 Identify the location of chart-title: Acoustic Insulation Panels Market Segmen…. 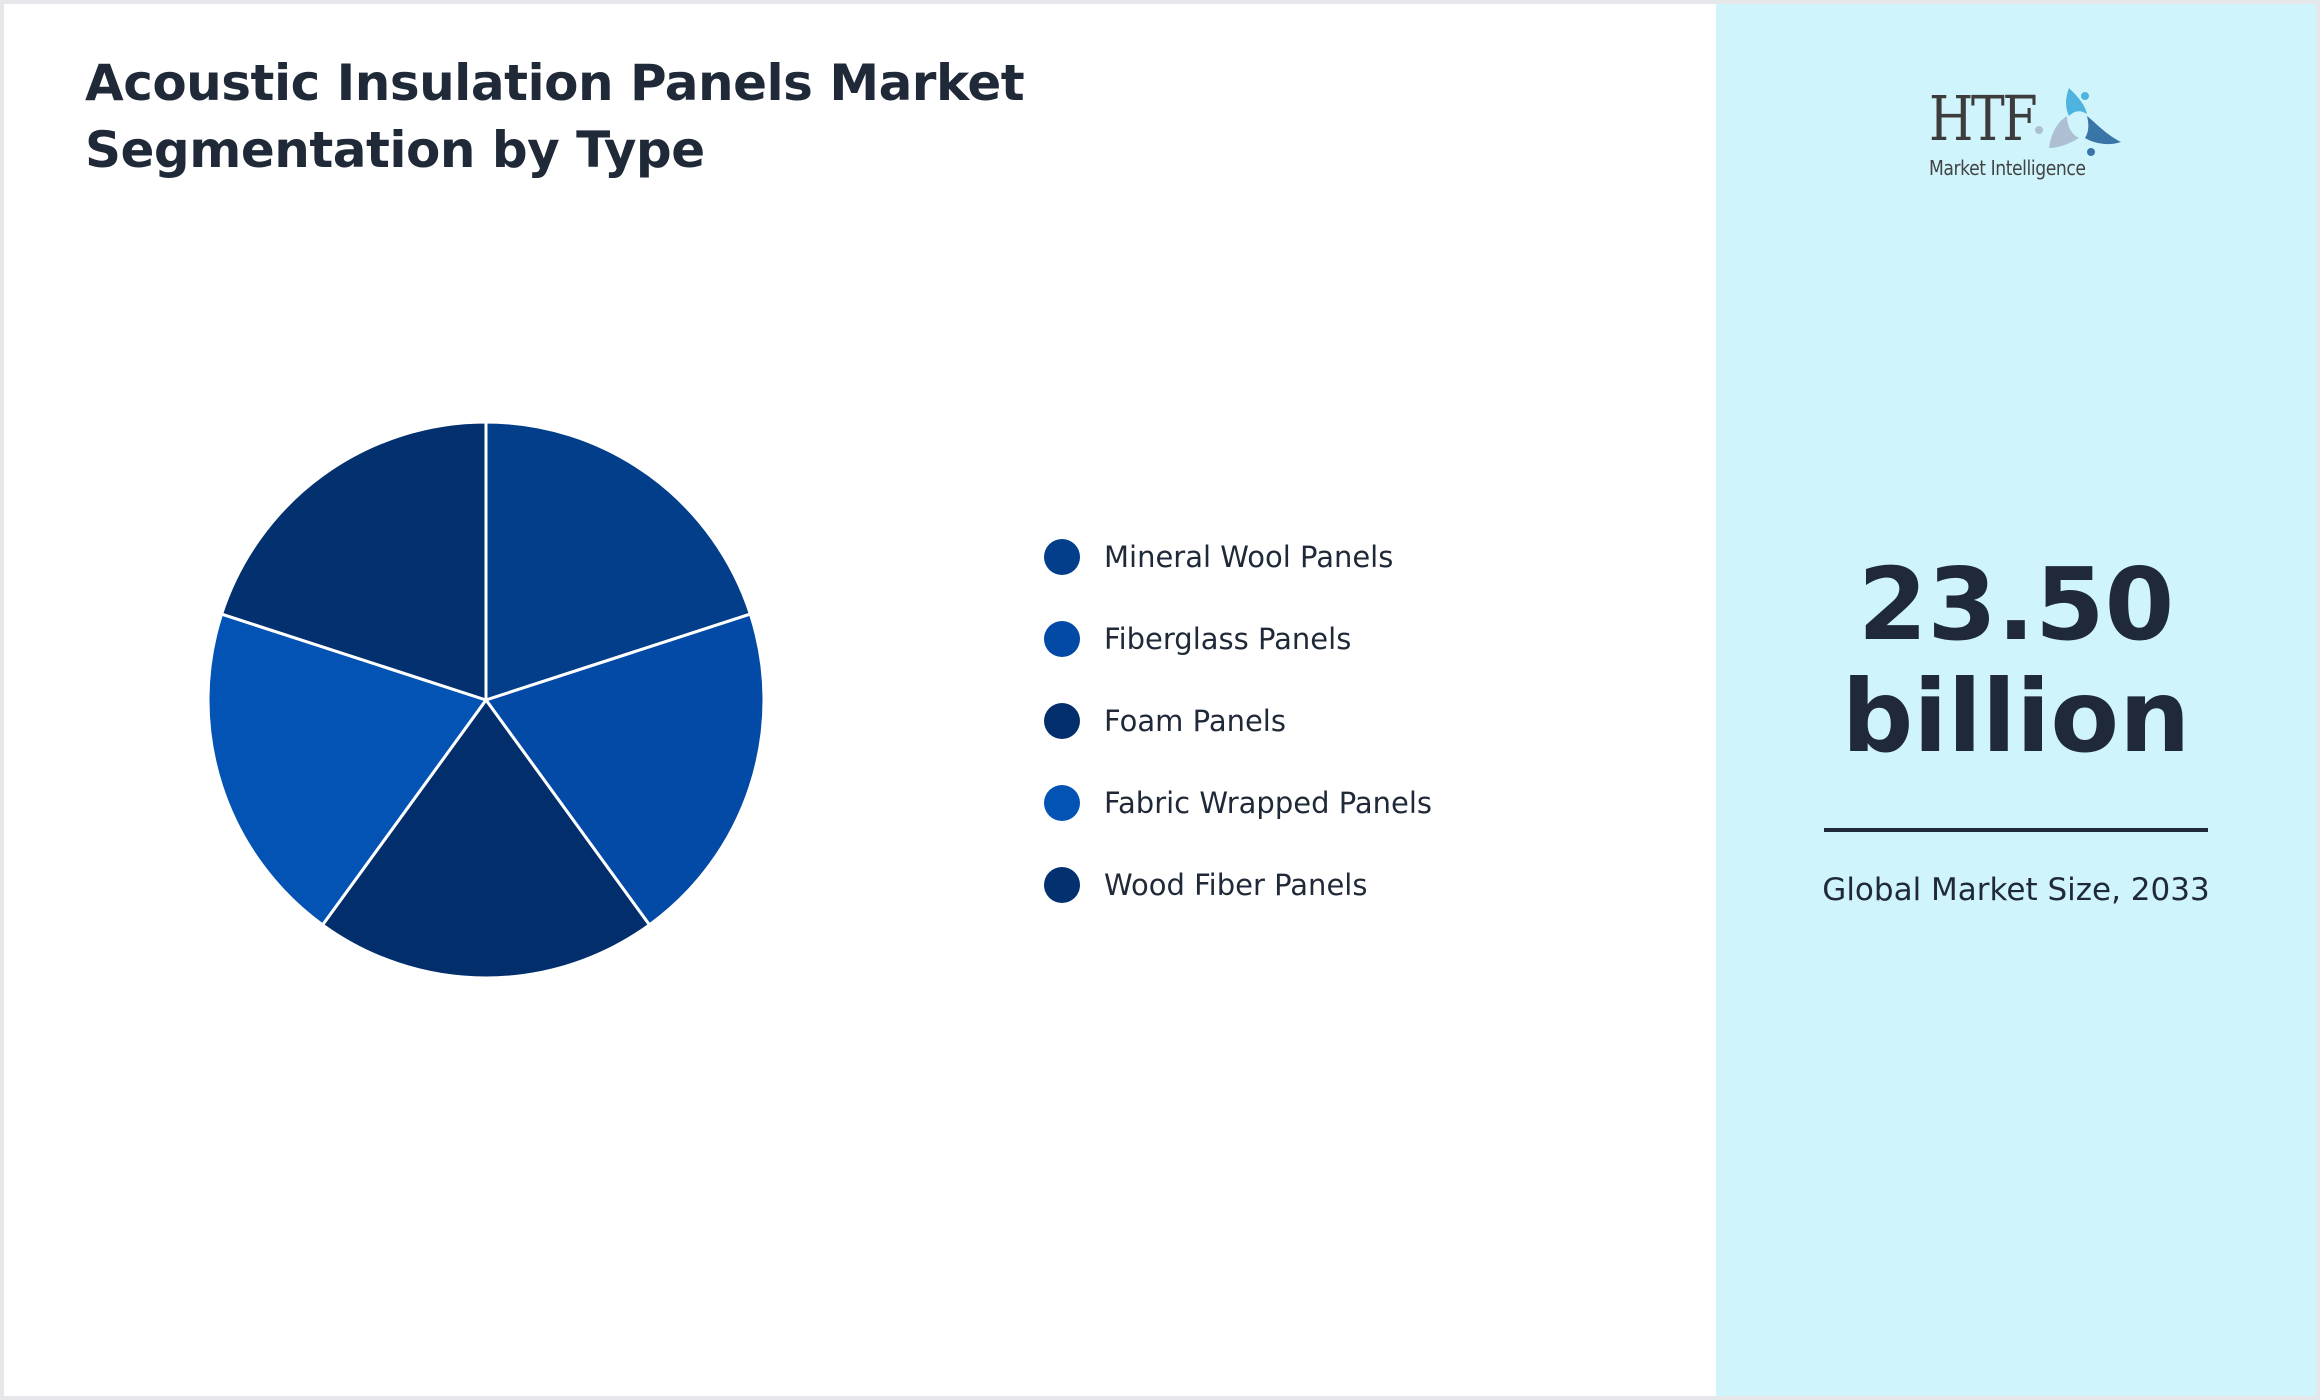
(555, 116).